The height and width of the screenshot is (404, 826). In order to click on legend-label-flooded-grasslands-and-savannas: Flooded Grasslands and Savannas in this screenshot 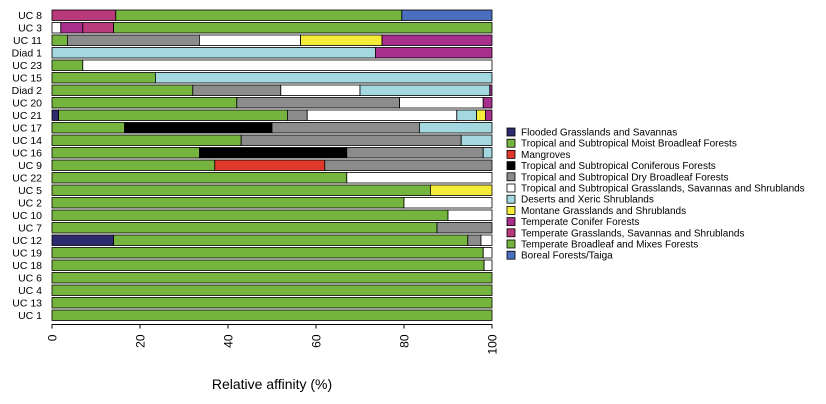, I will do `click(599, 133)`.